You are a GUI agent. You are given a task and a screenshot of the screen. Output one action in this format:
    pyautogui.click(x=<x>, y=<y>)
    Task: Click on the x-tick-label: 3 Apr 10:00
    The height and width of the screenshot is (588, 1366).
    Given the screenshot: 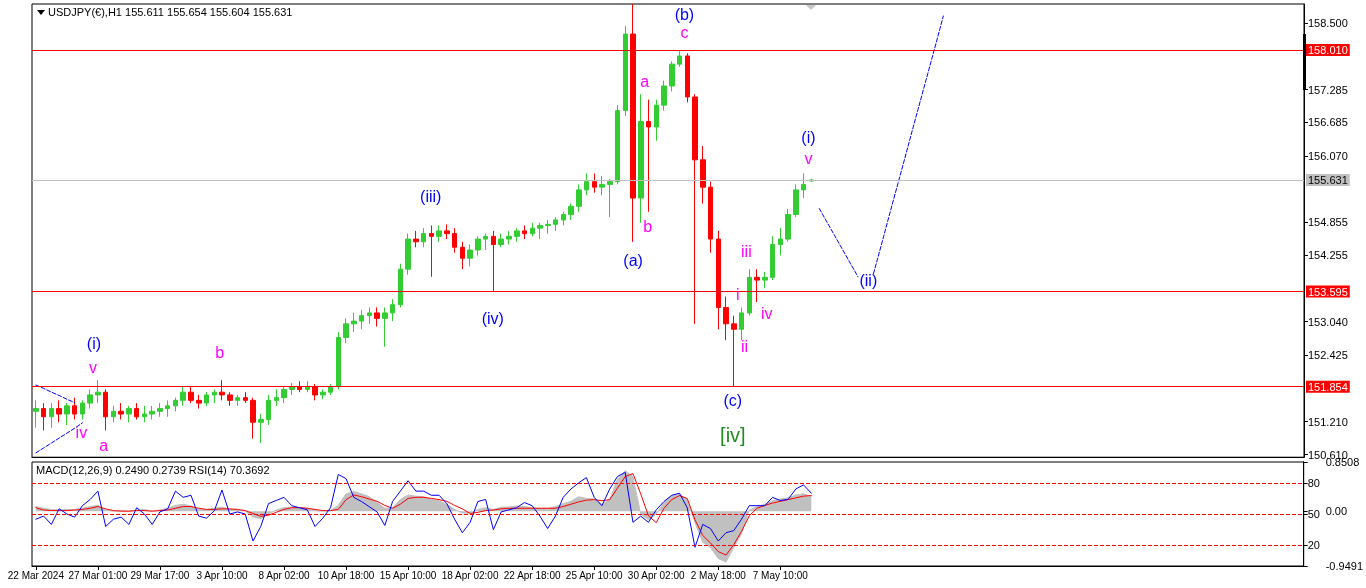 What is the action you would take?
    pyautogui.click(x=222, y=575)
    